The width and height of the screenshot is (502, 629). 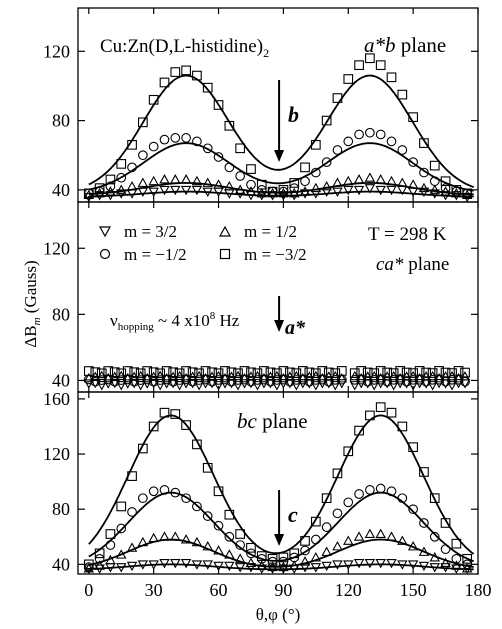 What do you see at coordinates (155, 254) in the screenshot?
I see `legend-label: m = −1/2` at bounding box center [155, 254].